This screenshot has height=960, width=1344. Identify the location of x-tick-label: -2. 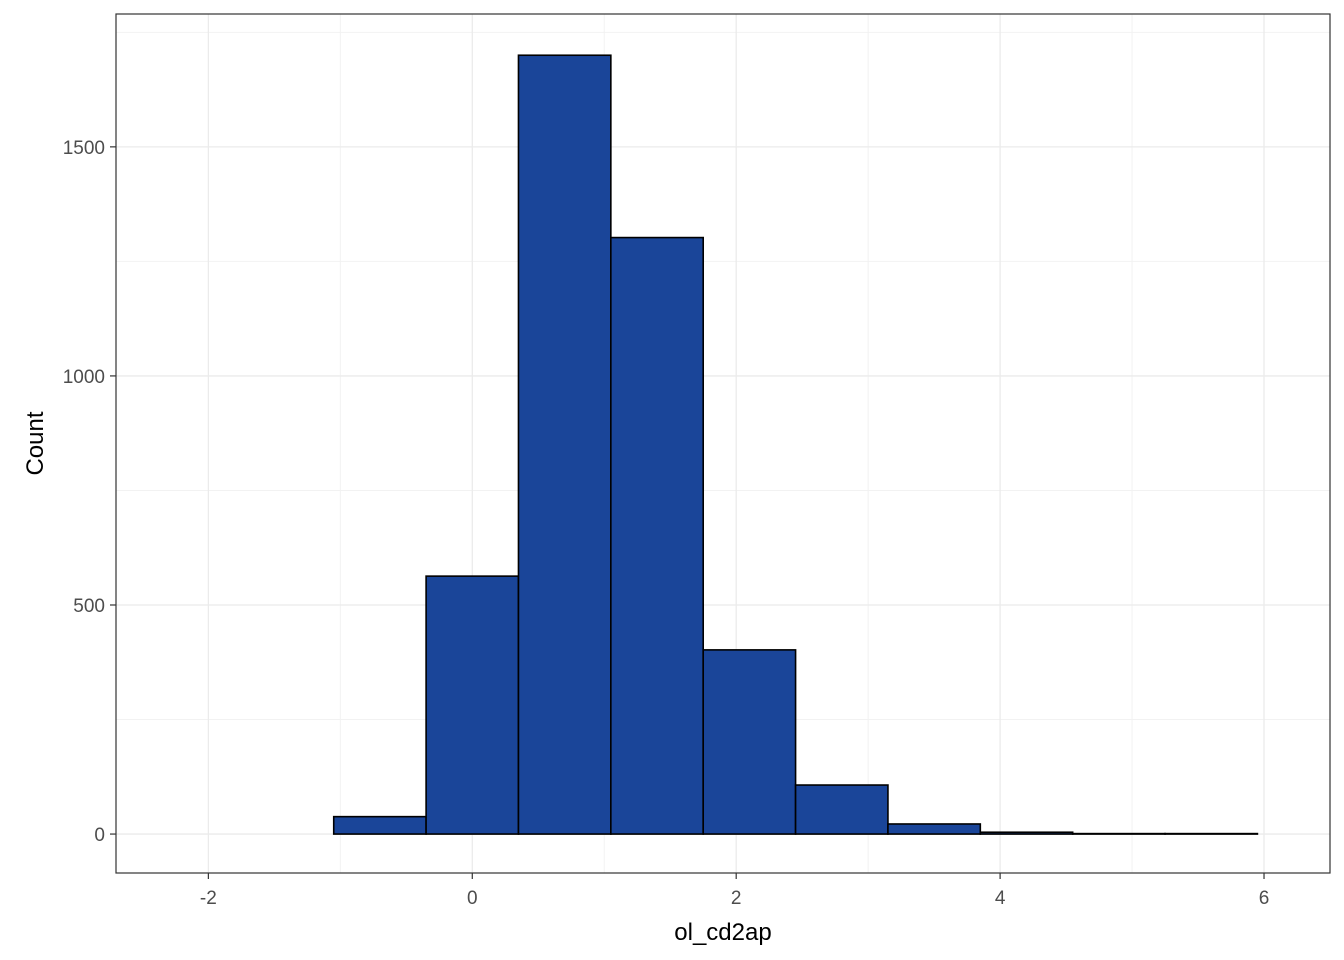
(208, 898).